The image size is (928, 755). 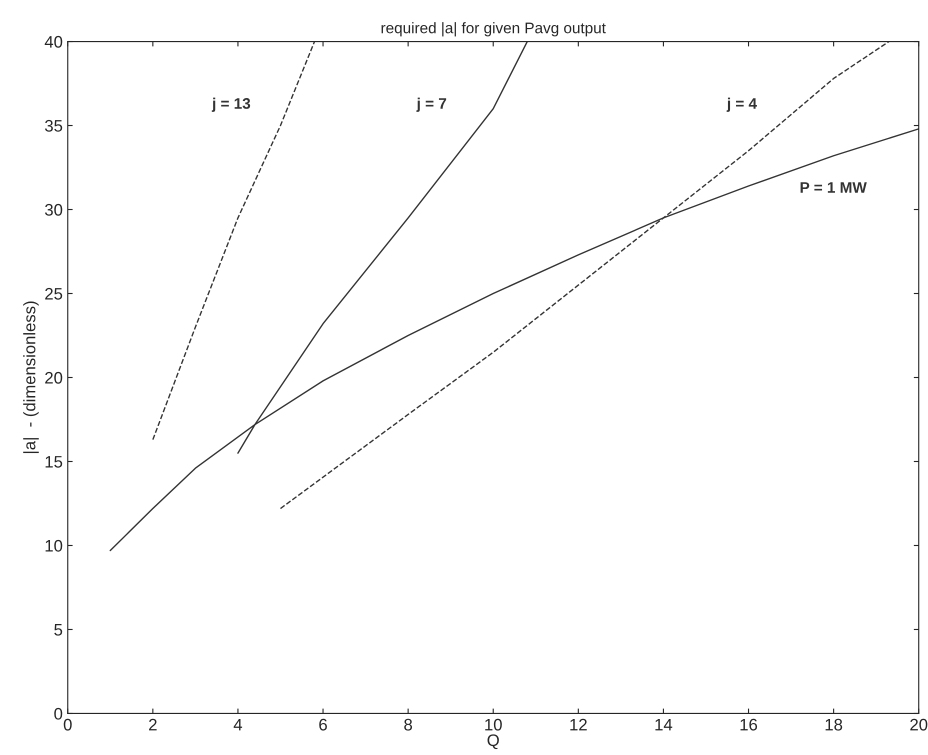 What do you see at coordinates (431, 105) in the screenshot?
I see `text: j = 7` at bounding box center [431, 105].